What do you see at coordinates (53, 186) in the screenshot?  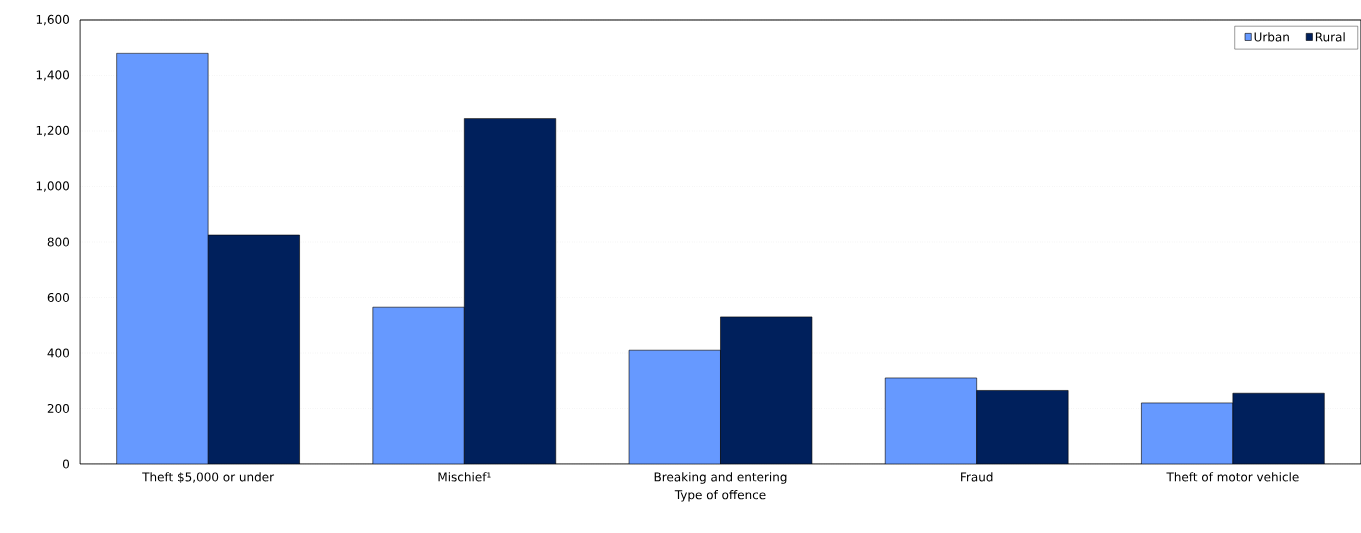 I see `y-tick-label: 1,000` at bounding box center [53, 186].